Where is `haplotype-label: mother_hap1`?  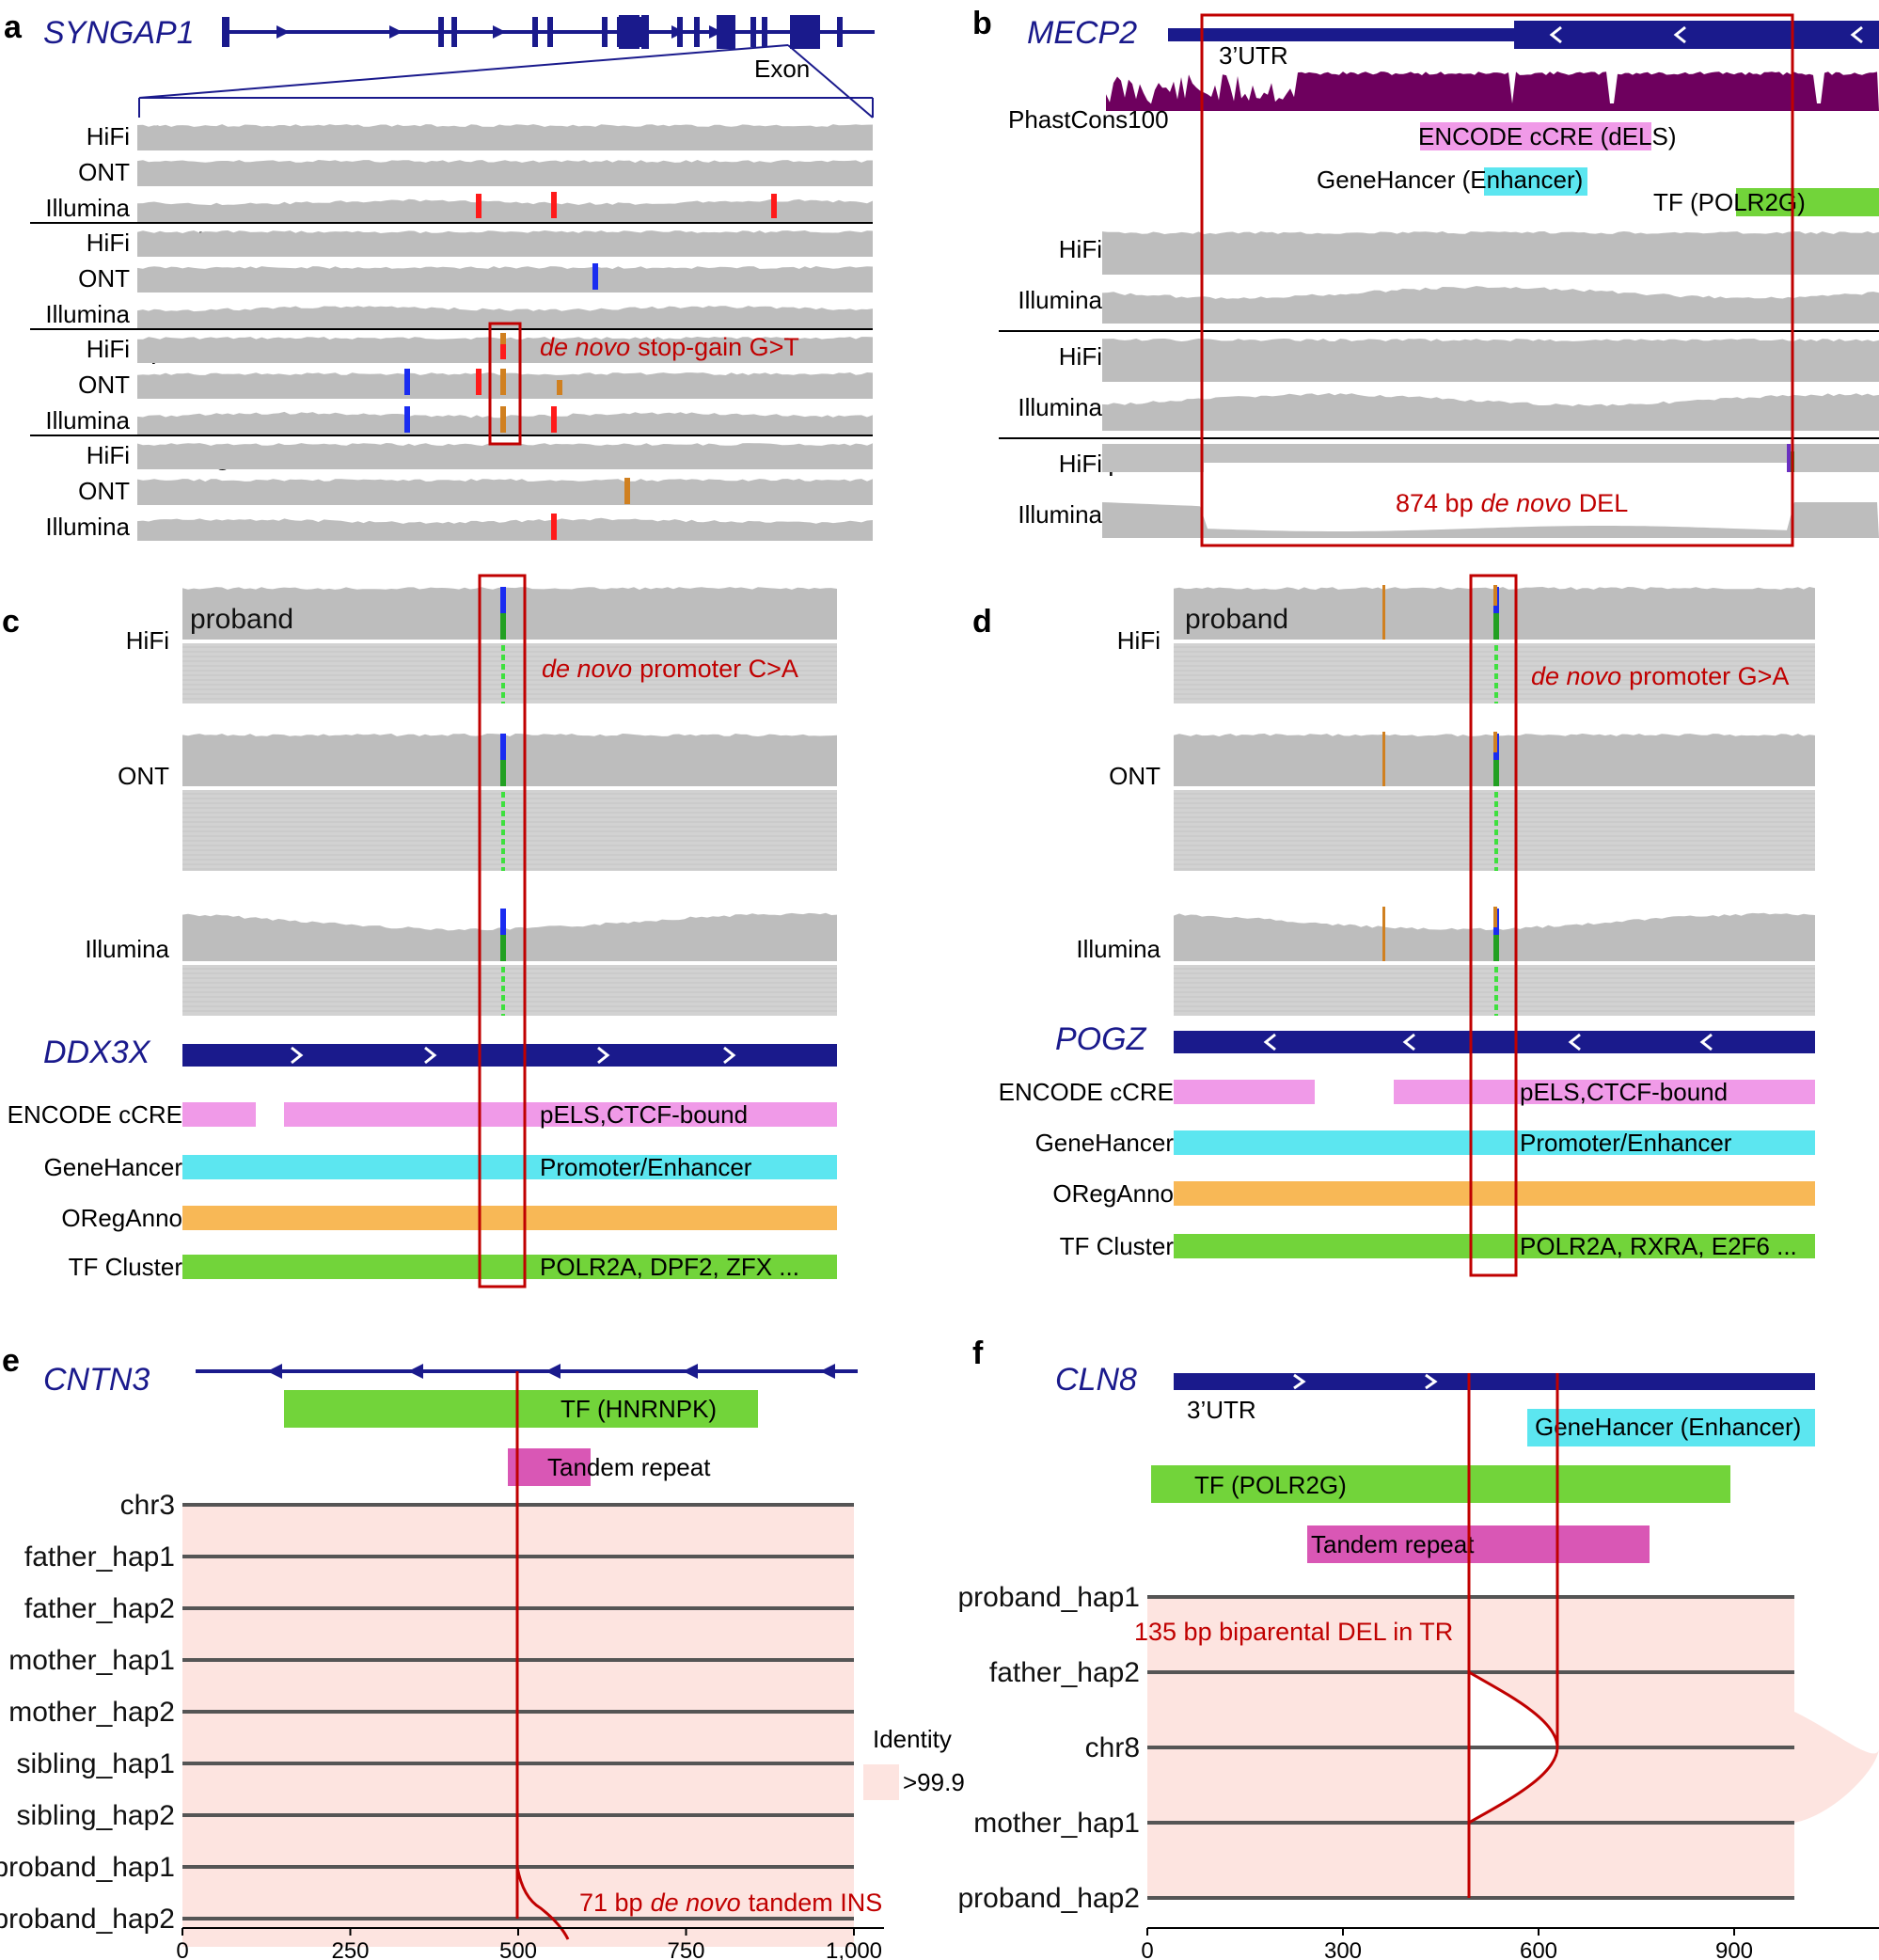
haplotype-label: mother_hap1 is located at coordinates (1056, 1824).